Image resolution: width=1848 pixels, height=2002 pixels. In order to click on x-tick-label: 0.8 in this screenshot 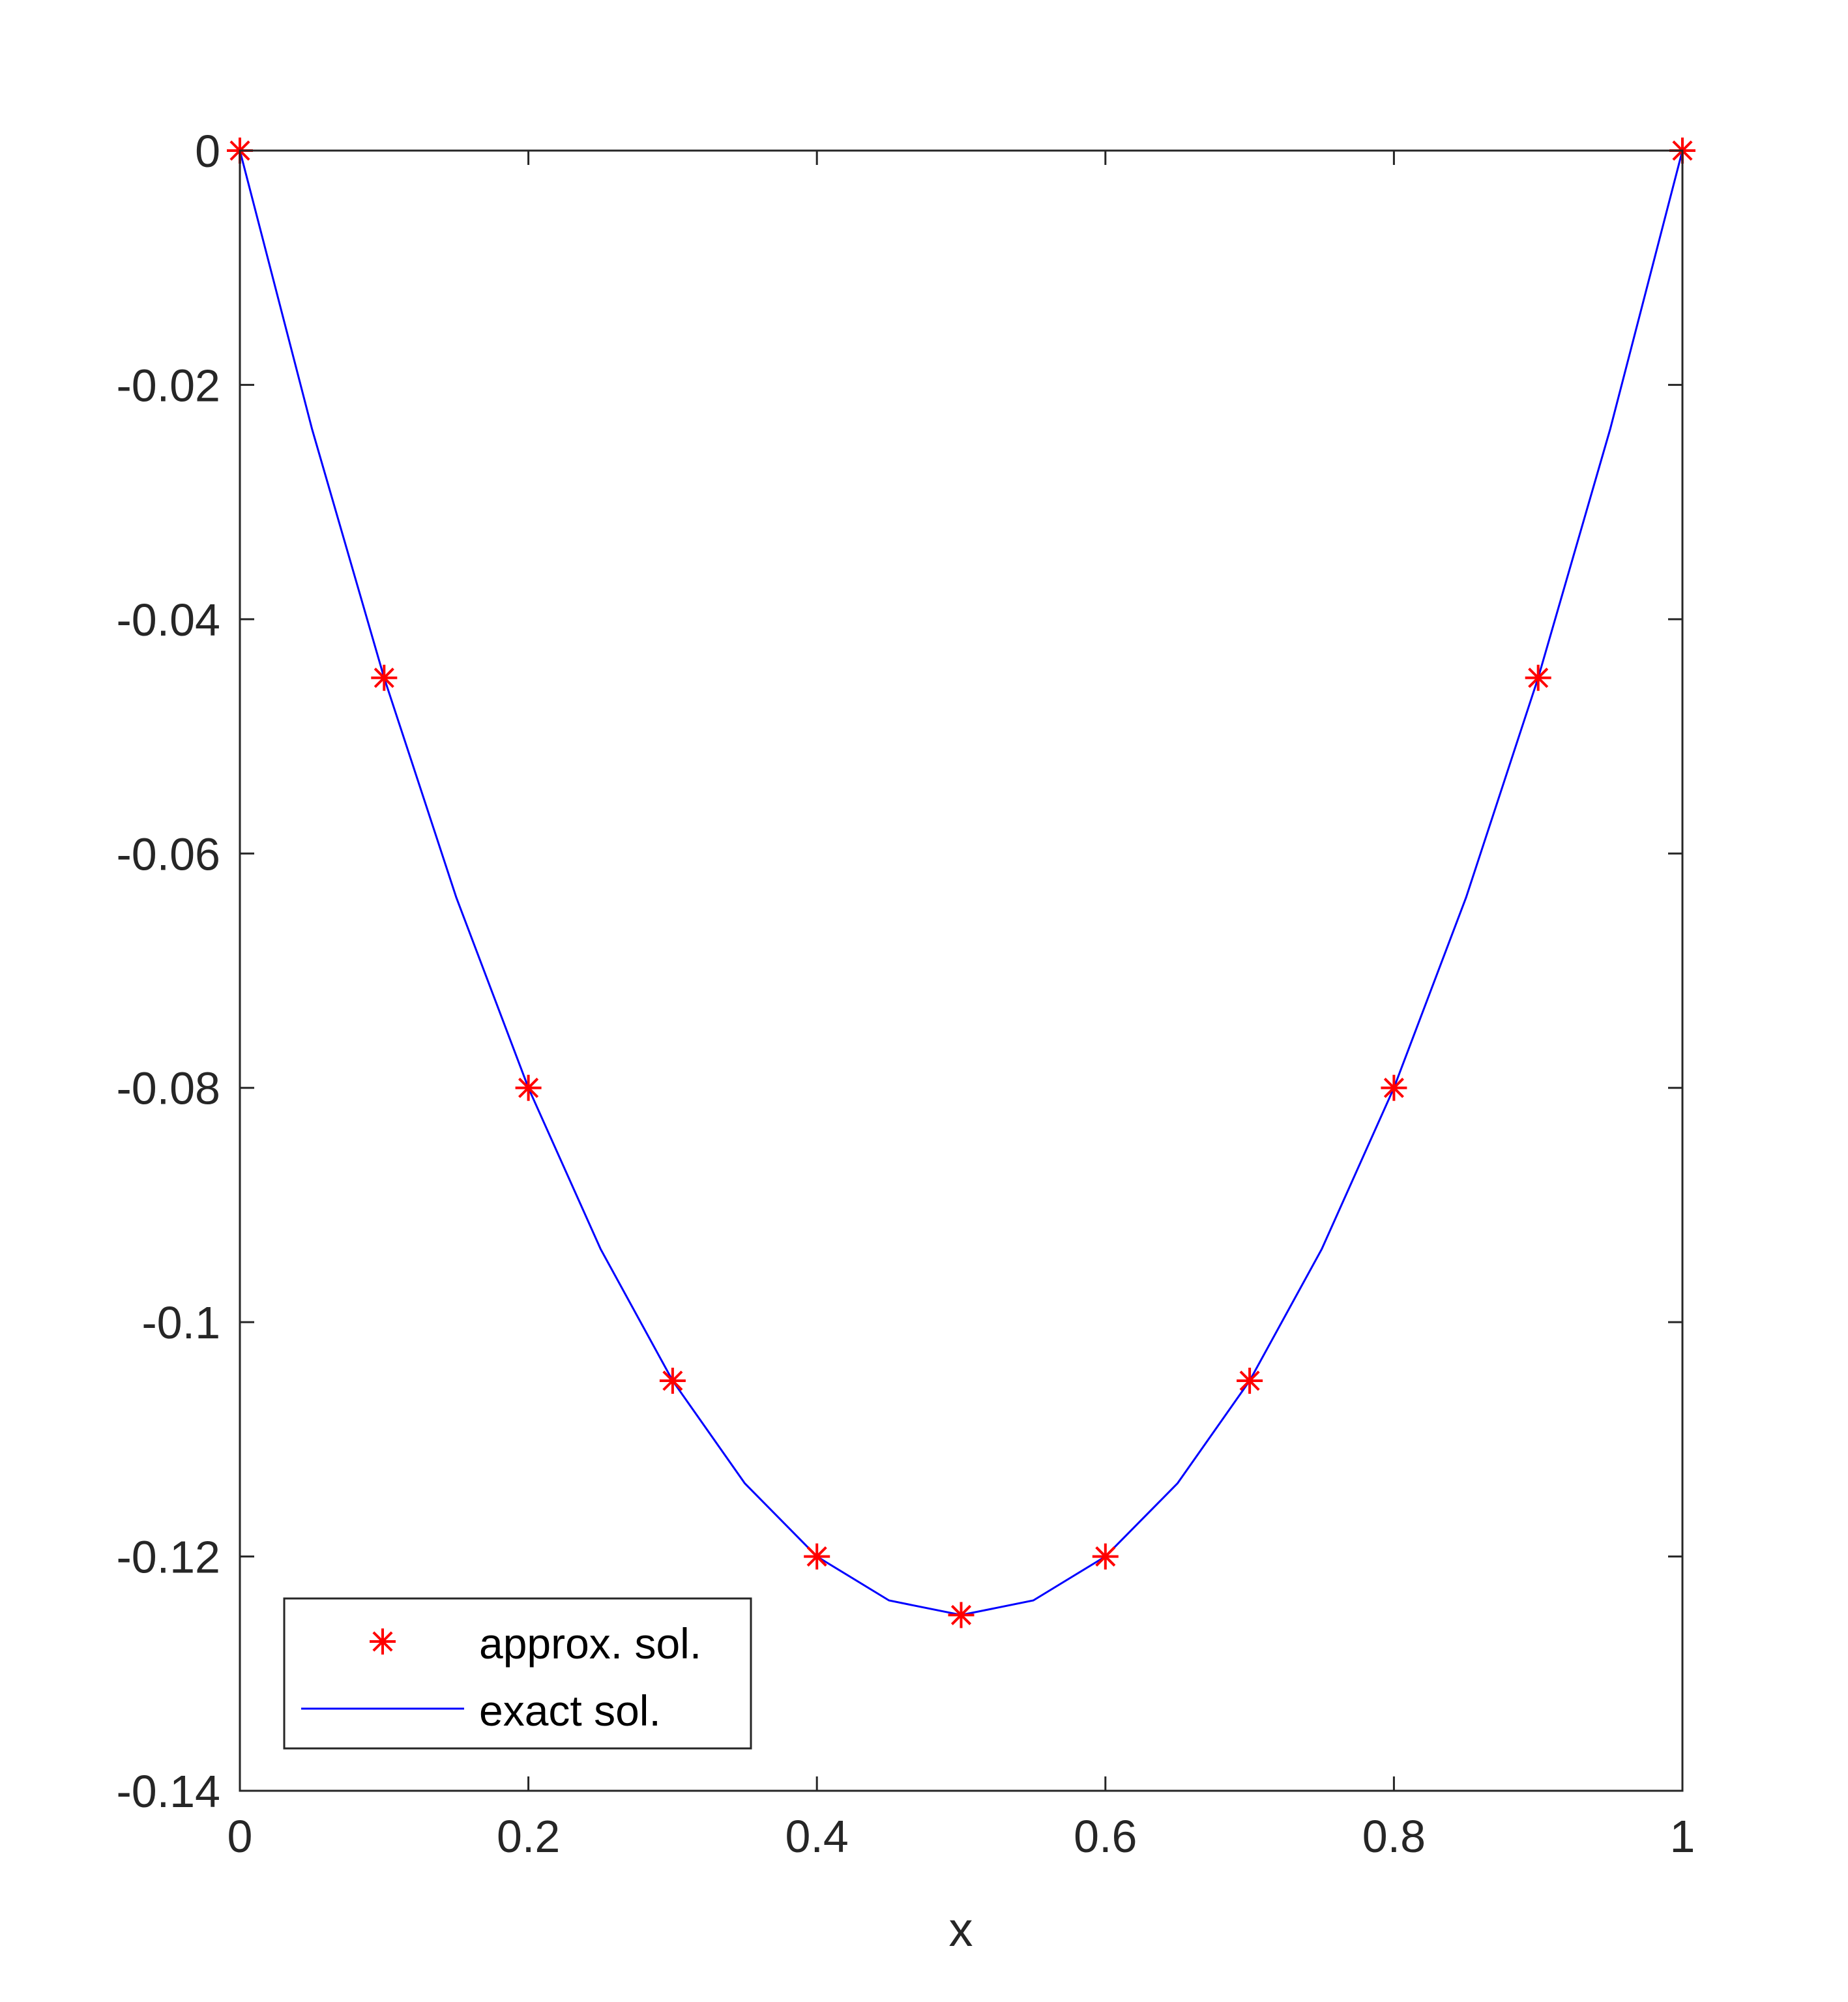, I will do `click(1394, 1836)`.